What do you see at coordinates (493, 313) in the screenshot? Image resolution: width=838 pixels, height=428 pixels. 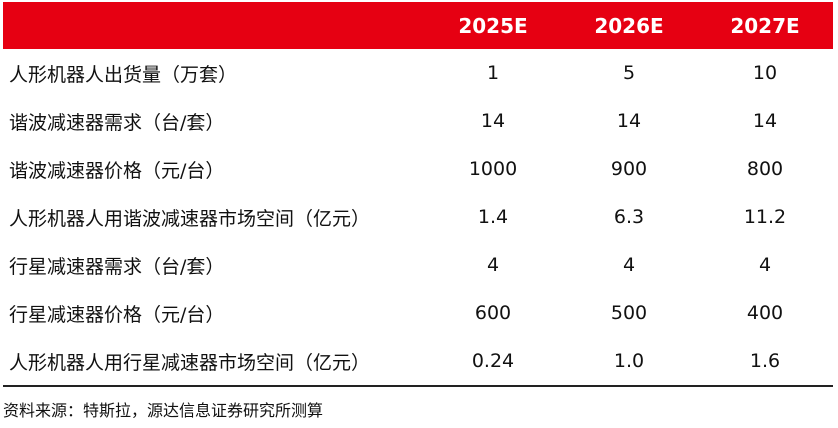 I see `cell-value: 600` at bounding box center [493, 313].